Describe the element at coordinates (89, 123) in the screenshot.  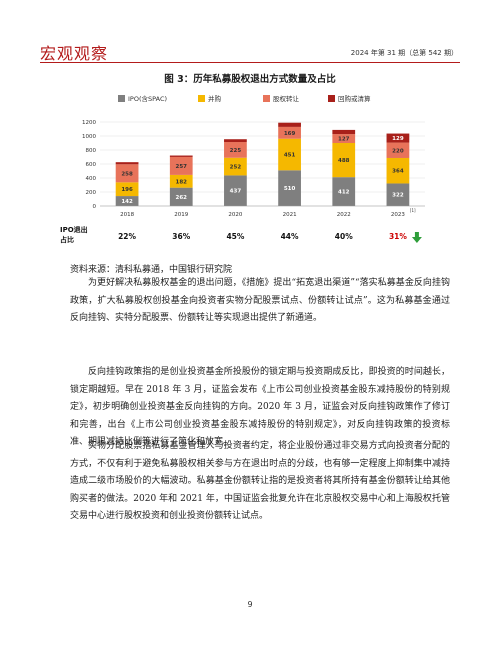
I see `y-tick-label: 1200` at that location.